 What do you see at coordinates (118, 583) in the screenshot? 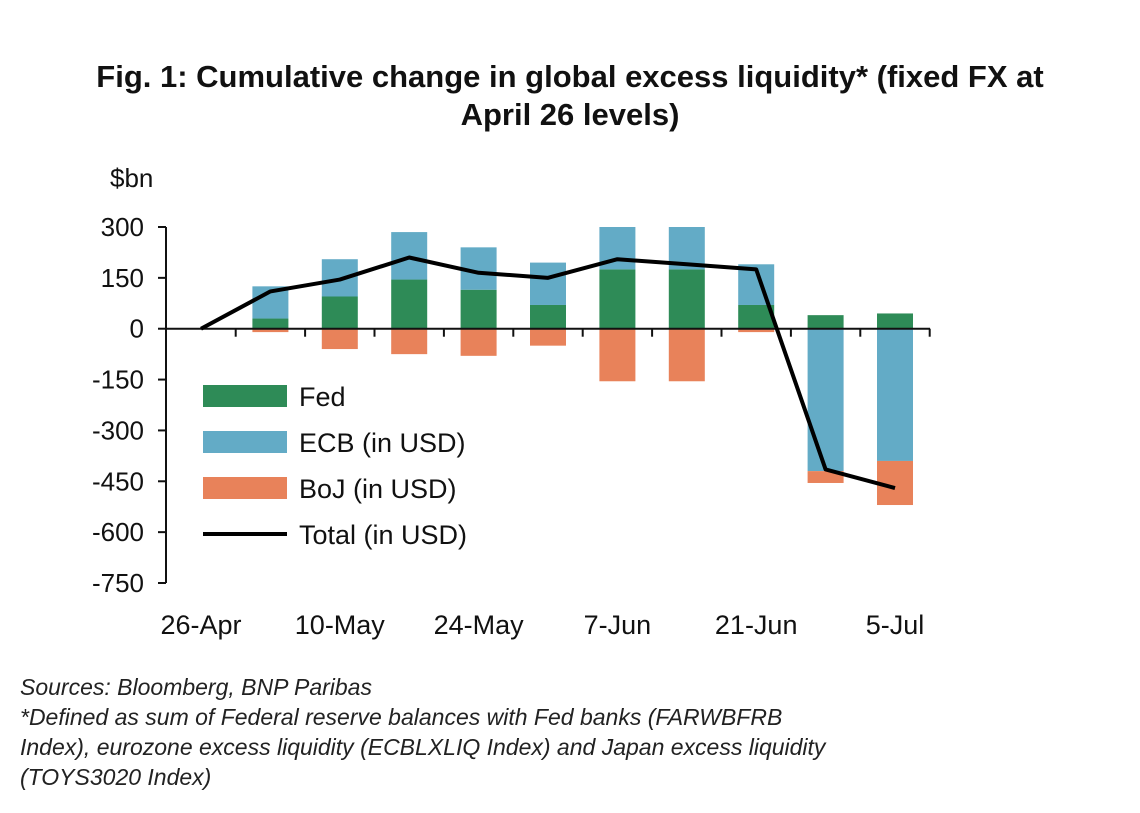
I see `y-tick-label: -750` at bounding box center [118, 583].